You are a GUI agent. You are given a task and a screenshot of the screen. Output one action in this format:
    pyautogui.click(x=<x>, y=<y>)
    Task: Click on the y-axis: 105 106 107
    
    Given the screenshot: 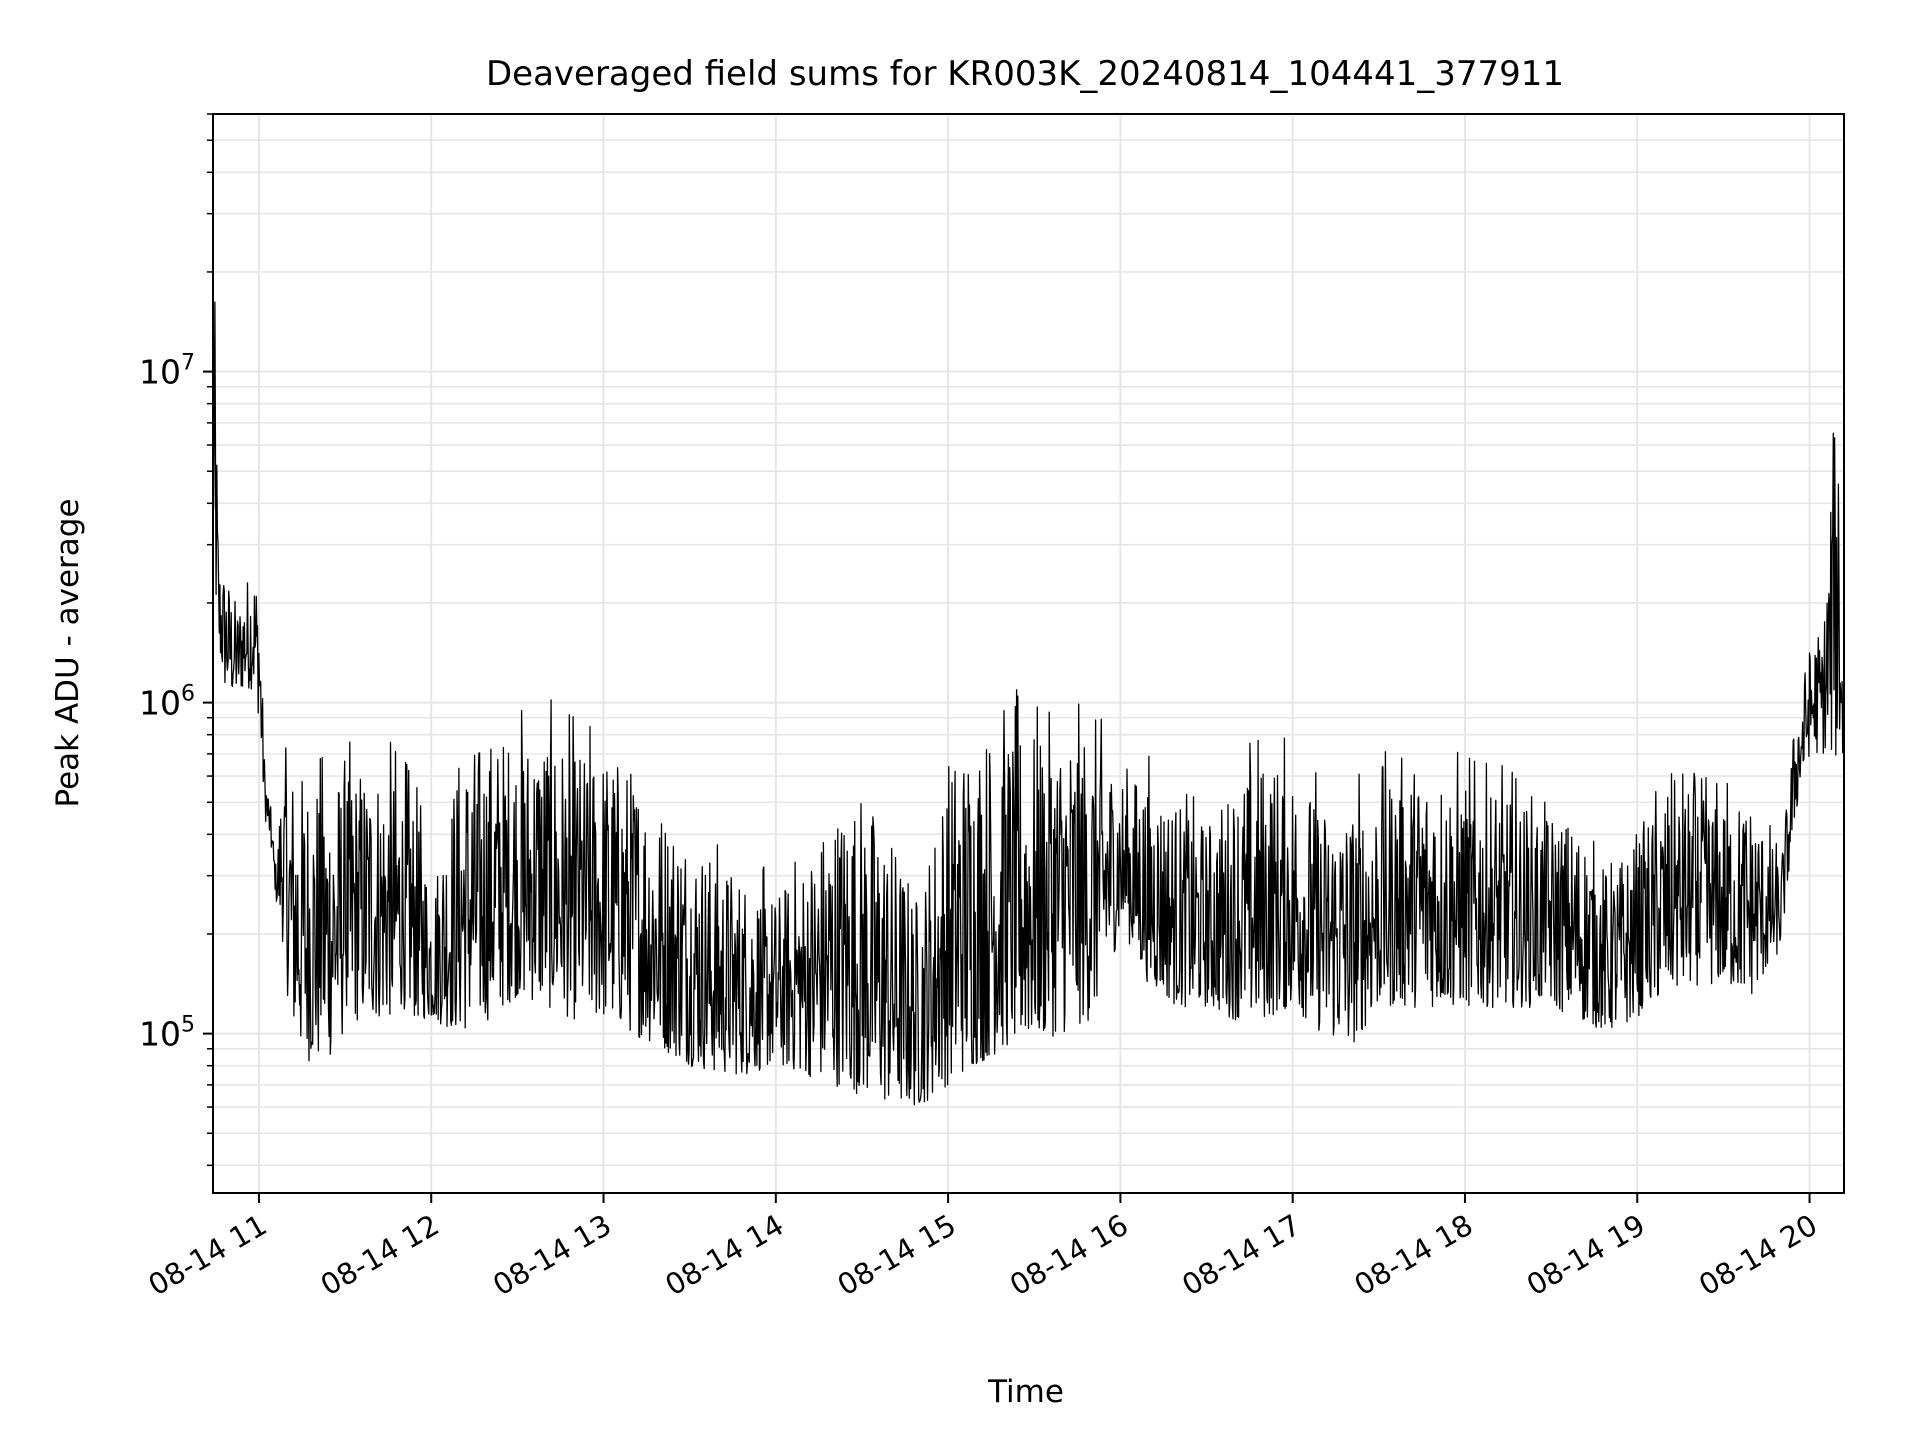 What is the action you would take?
    pyautogui.click(x=176, y=640)
    